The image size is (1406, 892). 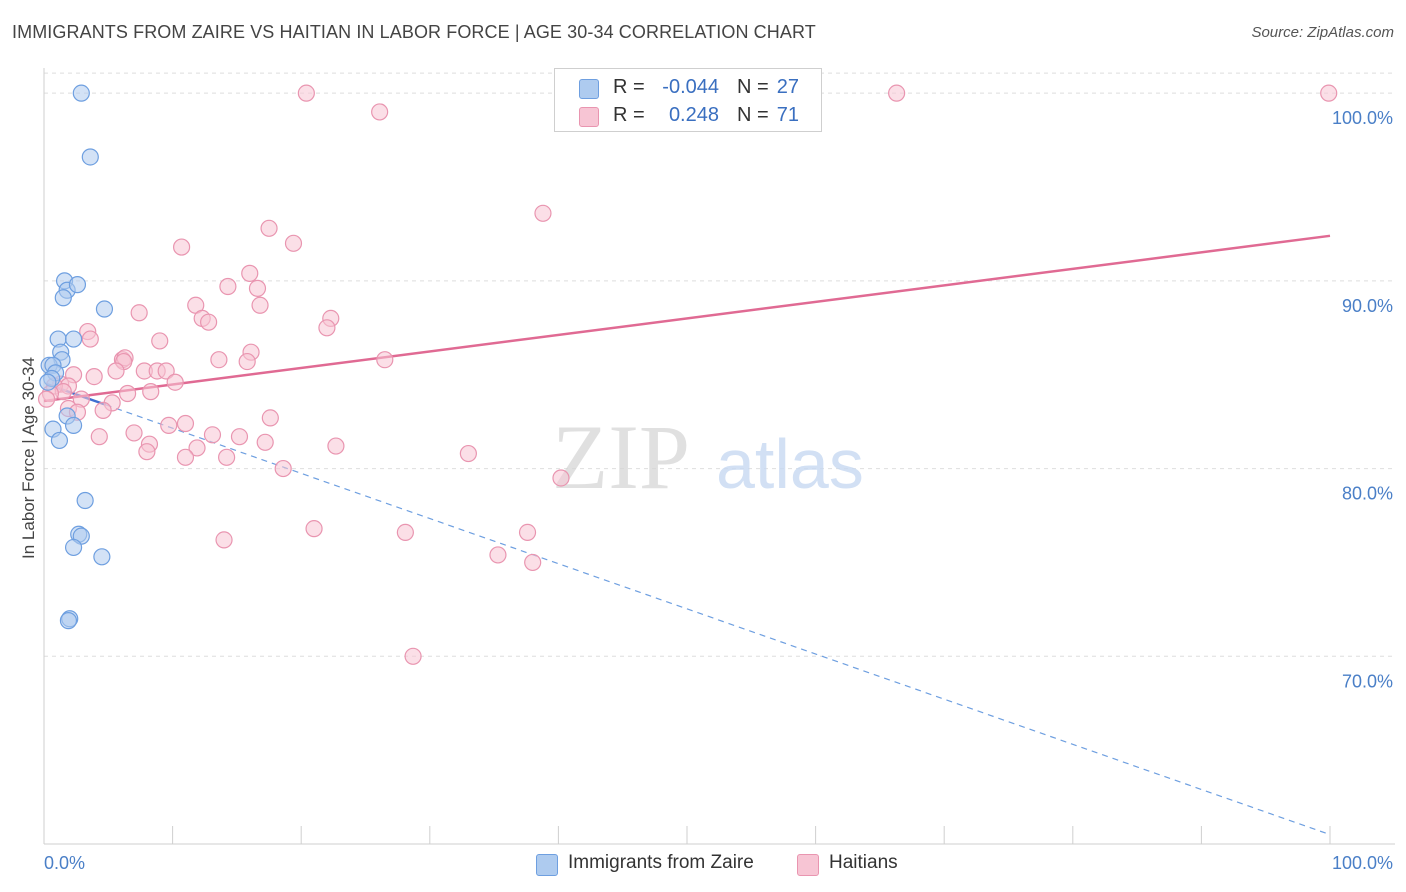 I want to click on legend-swatch-zaire, so click(x=589, y=89).